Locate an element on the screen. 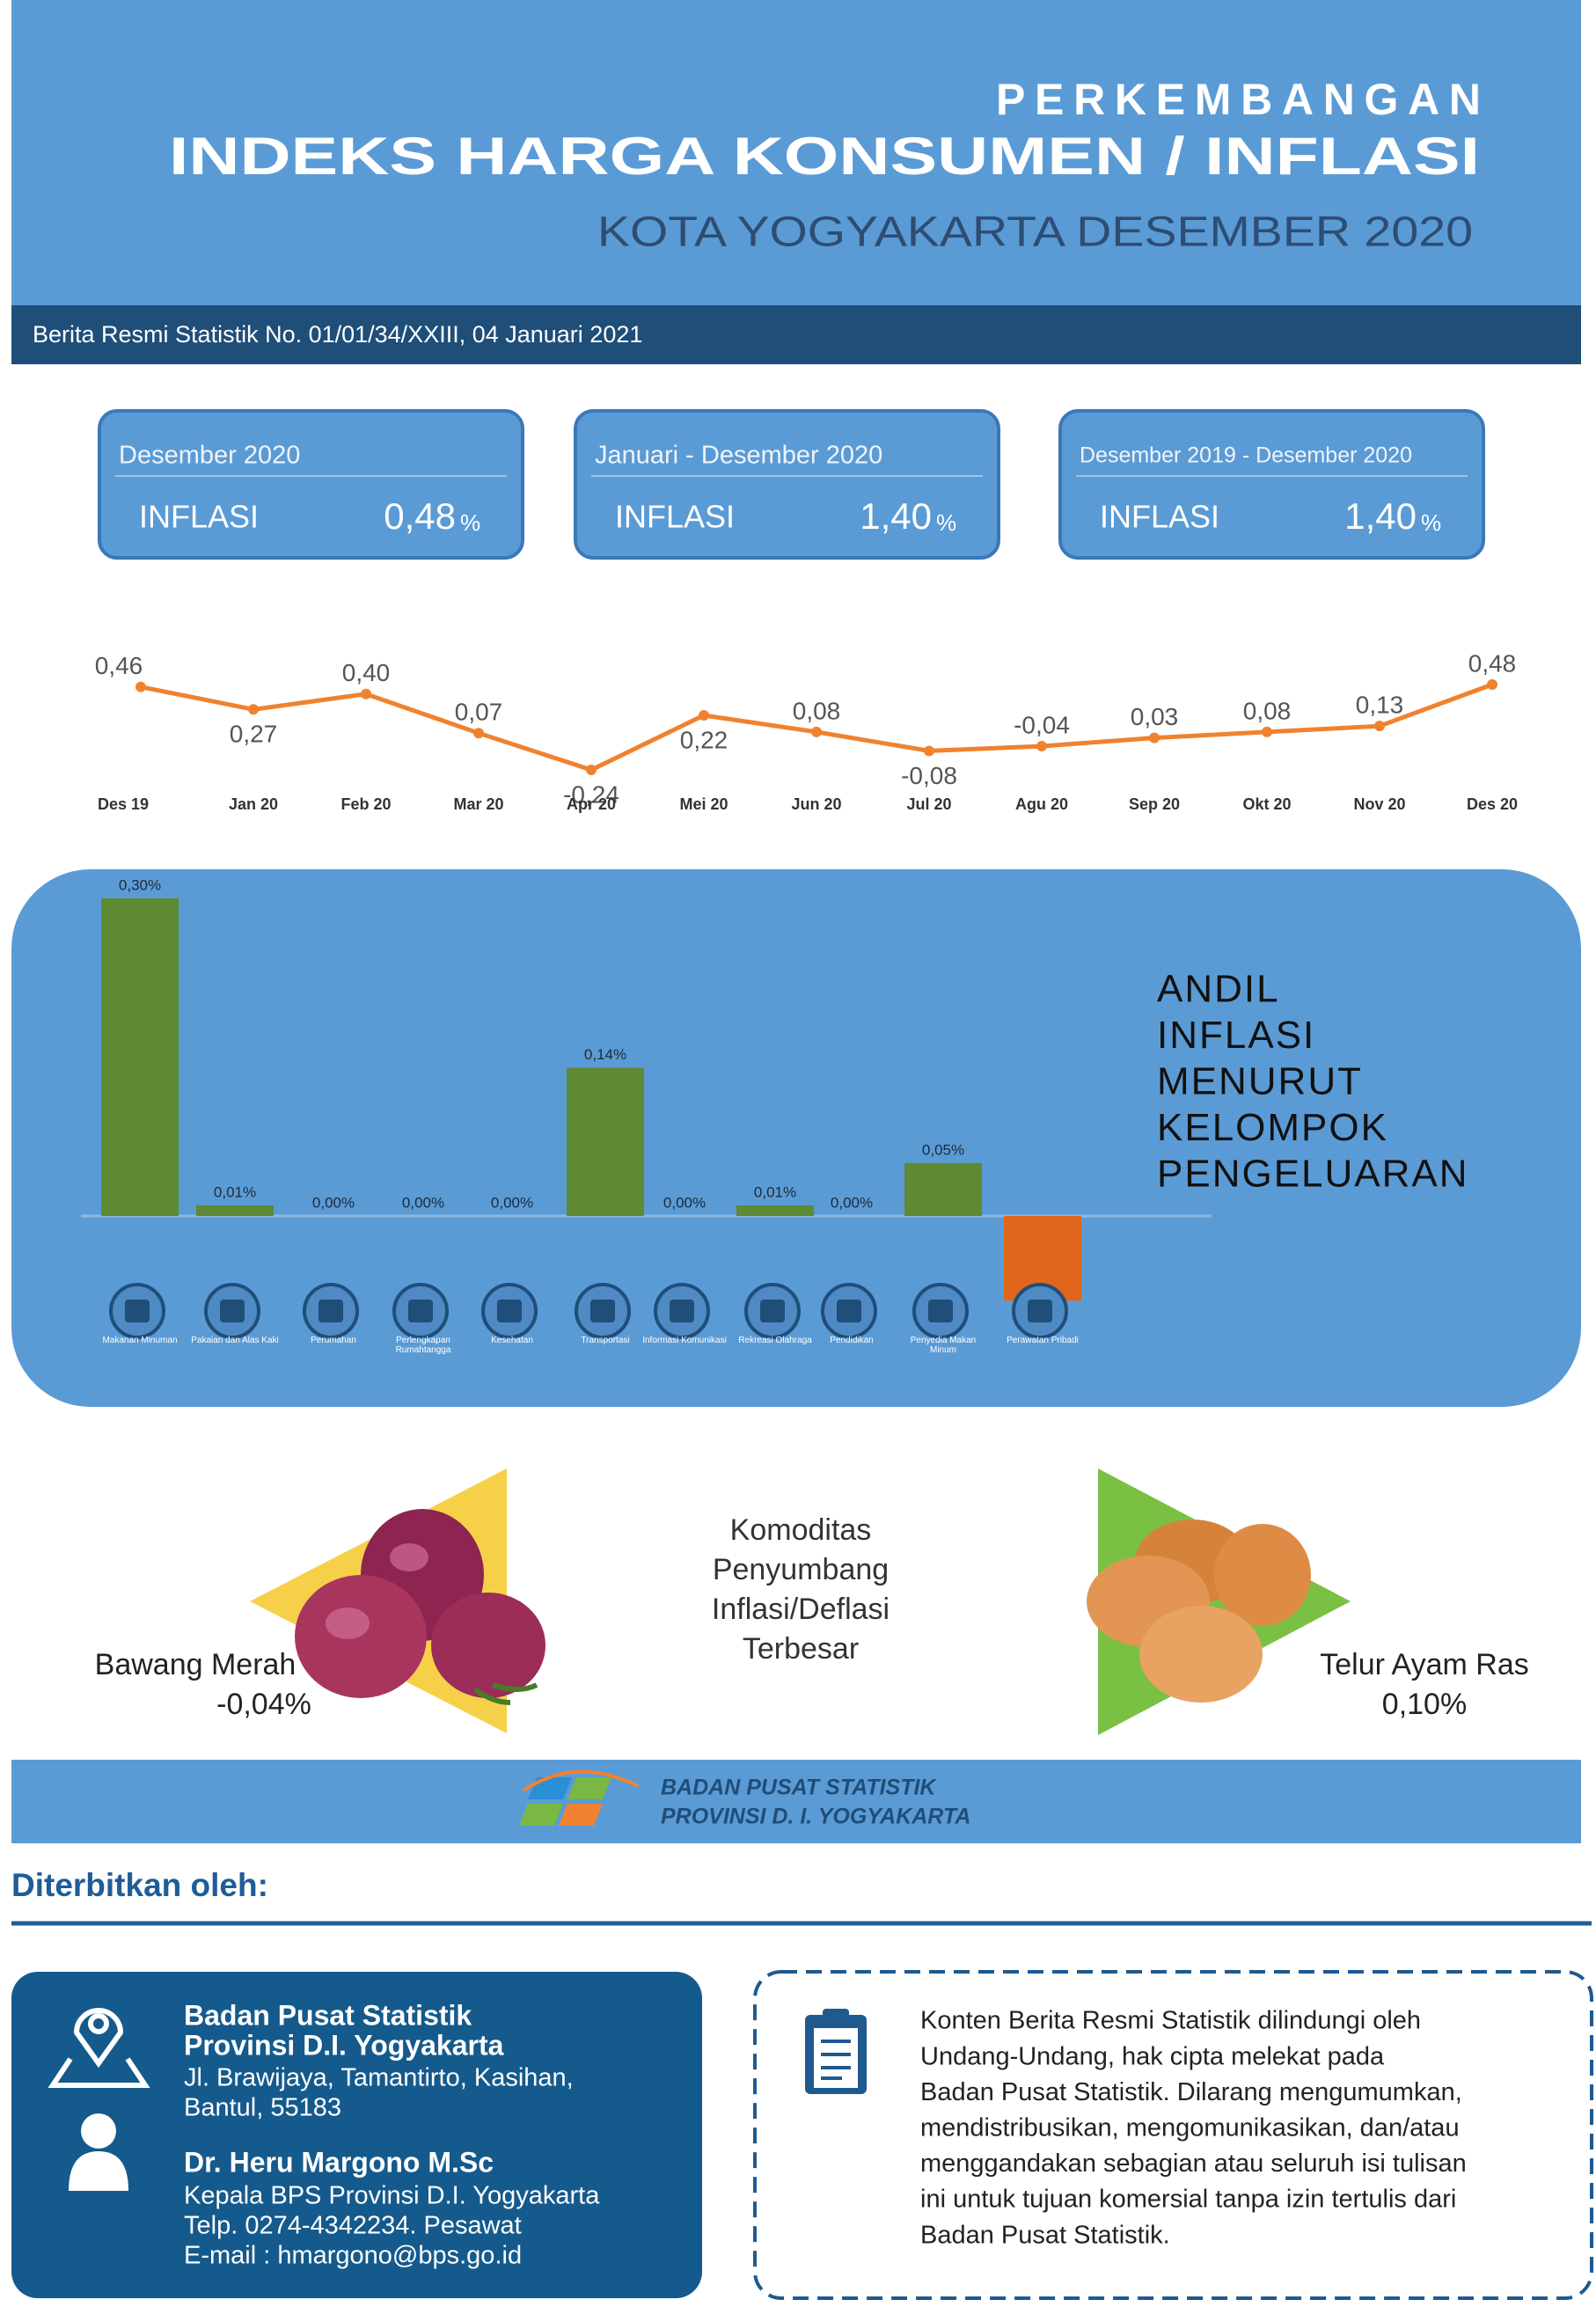 The width and height of the screenshot is (1596, 2307). x-tick-label: Jan 20 is located at coordinates (254, 804).